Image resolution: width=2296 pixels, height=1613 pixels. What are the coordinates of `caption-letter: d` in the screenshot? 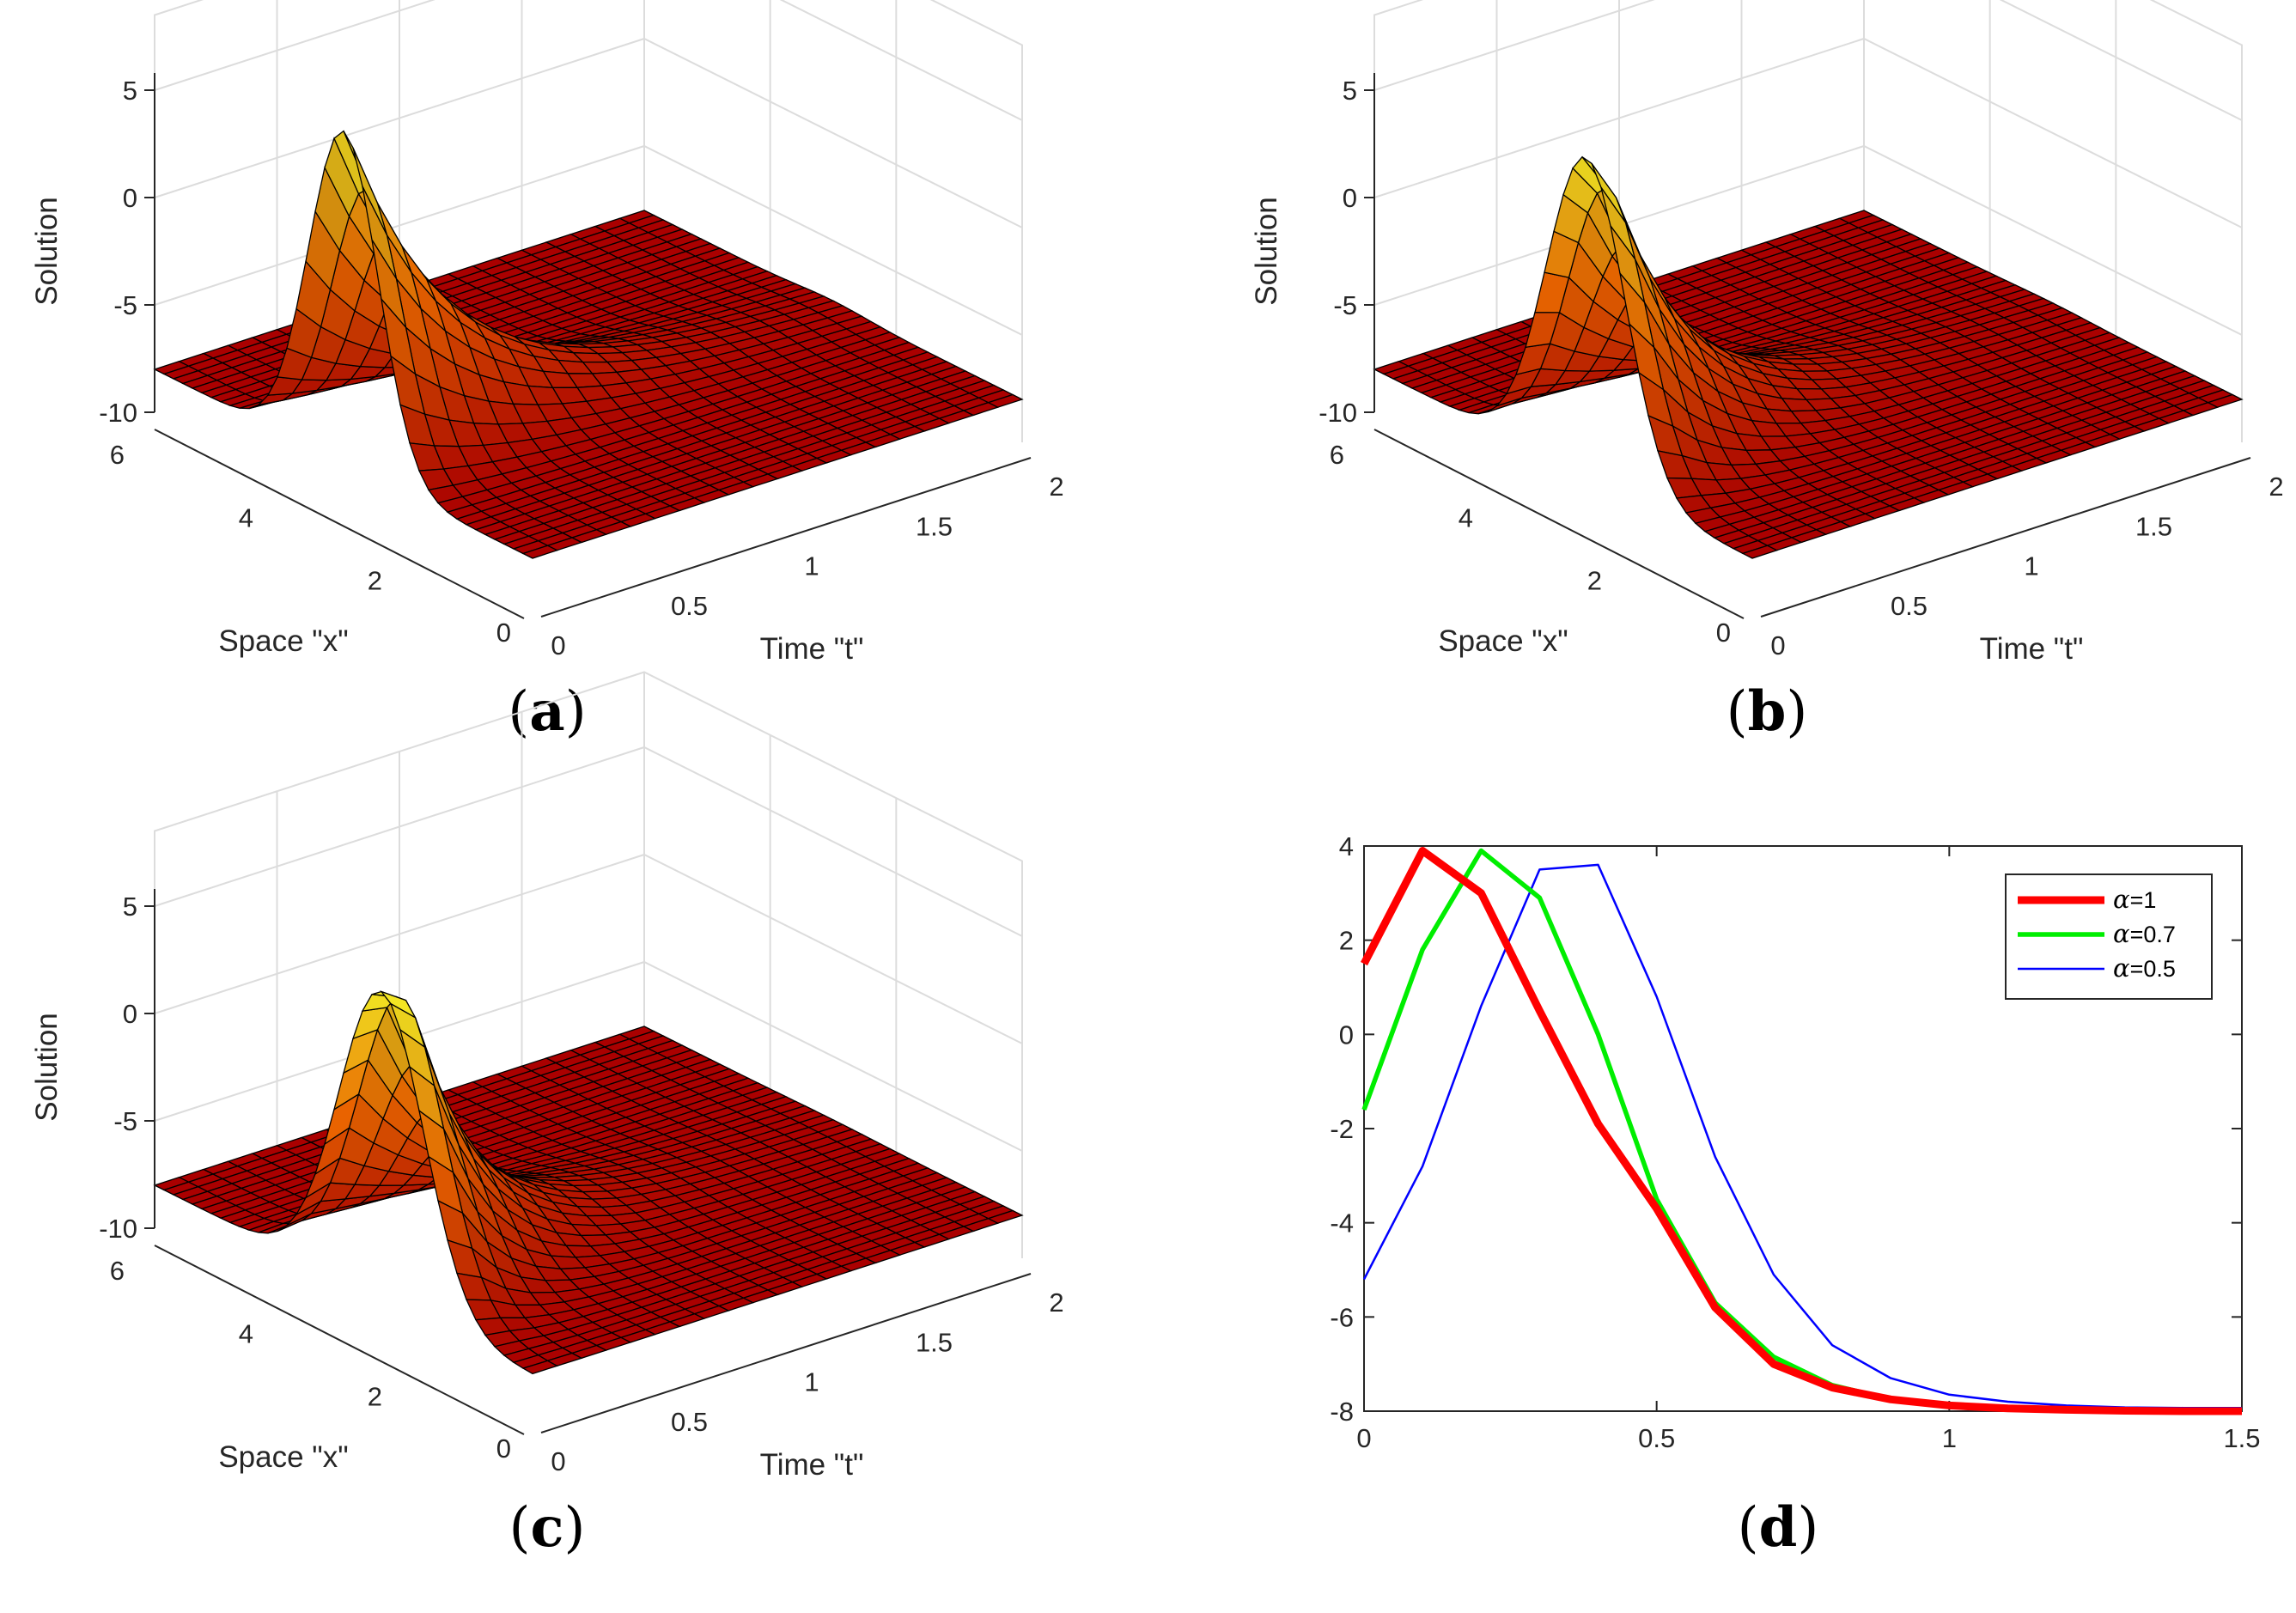 It's located at (1778, 1527).